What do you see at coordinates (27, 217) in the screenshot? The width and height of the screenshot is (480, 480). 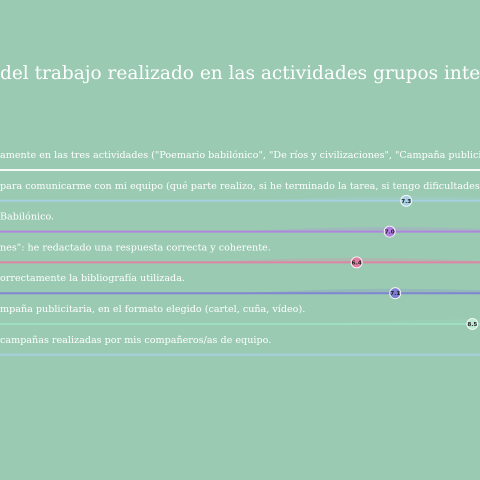 I see `category-label: Babilónico.` at bounding box center [27, 217].